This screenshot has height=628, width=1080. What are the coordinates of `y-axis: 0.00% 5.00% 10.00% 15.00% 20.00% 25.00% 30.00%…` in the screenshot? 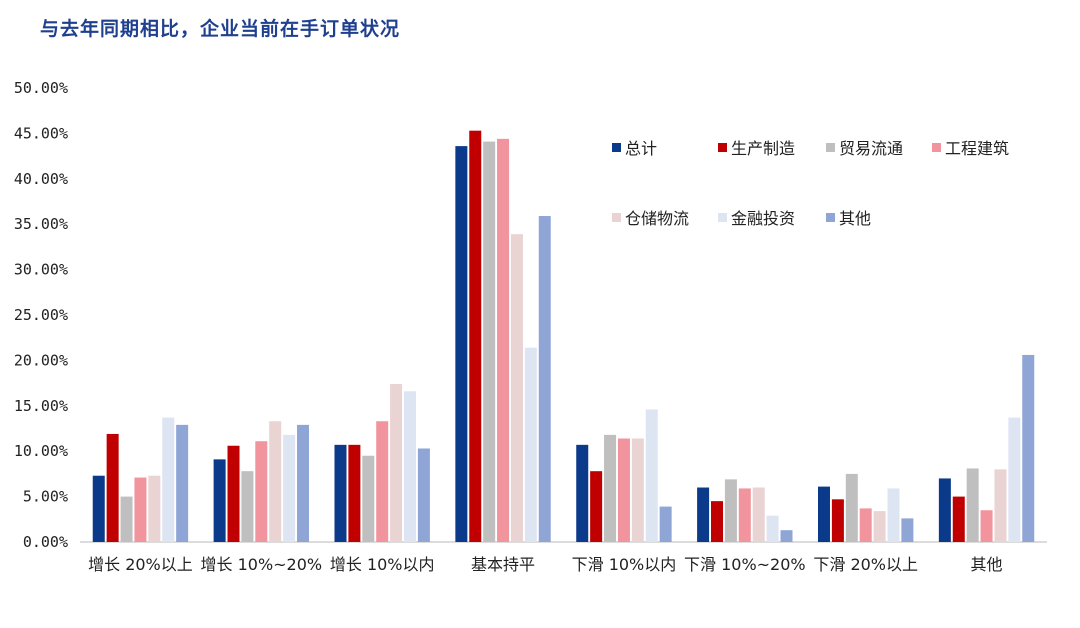 It's located at (41, 315).